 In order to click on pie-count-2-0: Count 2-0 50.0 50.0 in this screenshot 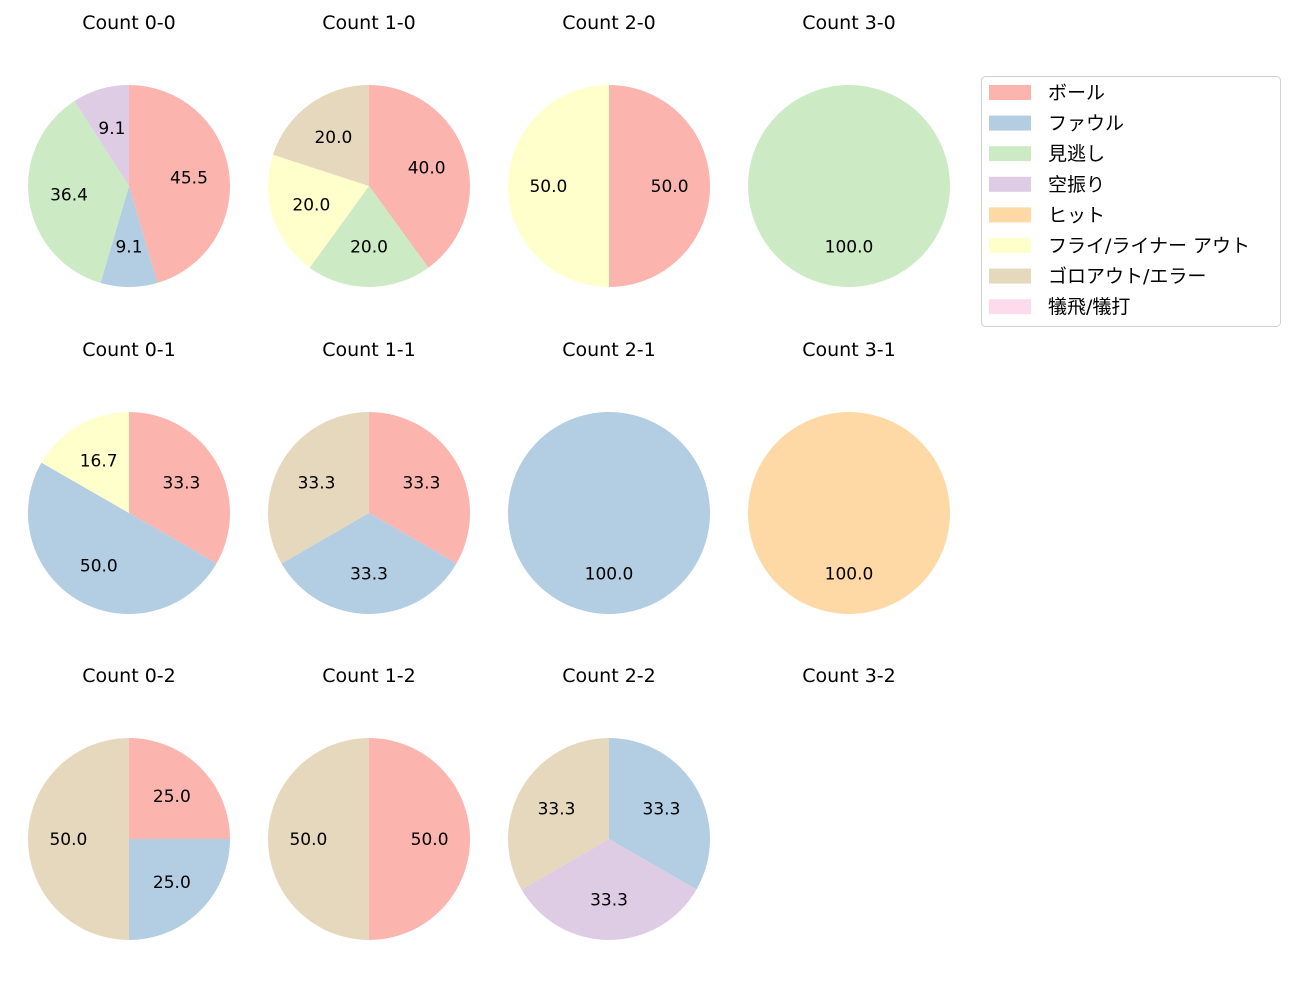, I will do `click(609, 149)`.